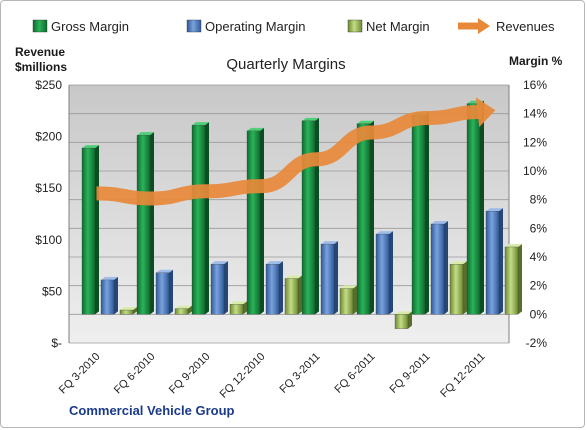  What do you see at coordinates (152, 410) in the screenshot?
I see `company-name: Commercial Vehicle Group` at bounding box center [152, 410].